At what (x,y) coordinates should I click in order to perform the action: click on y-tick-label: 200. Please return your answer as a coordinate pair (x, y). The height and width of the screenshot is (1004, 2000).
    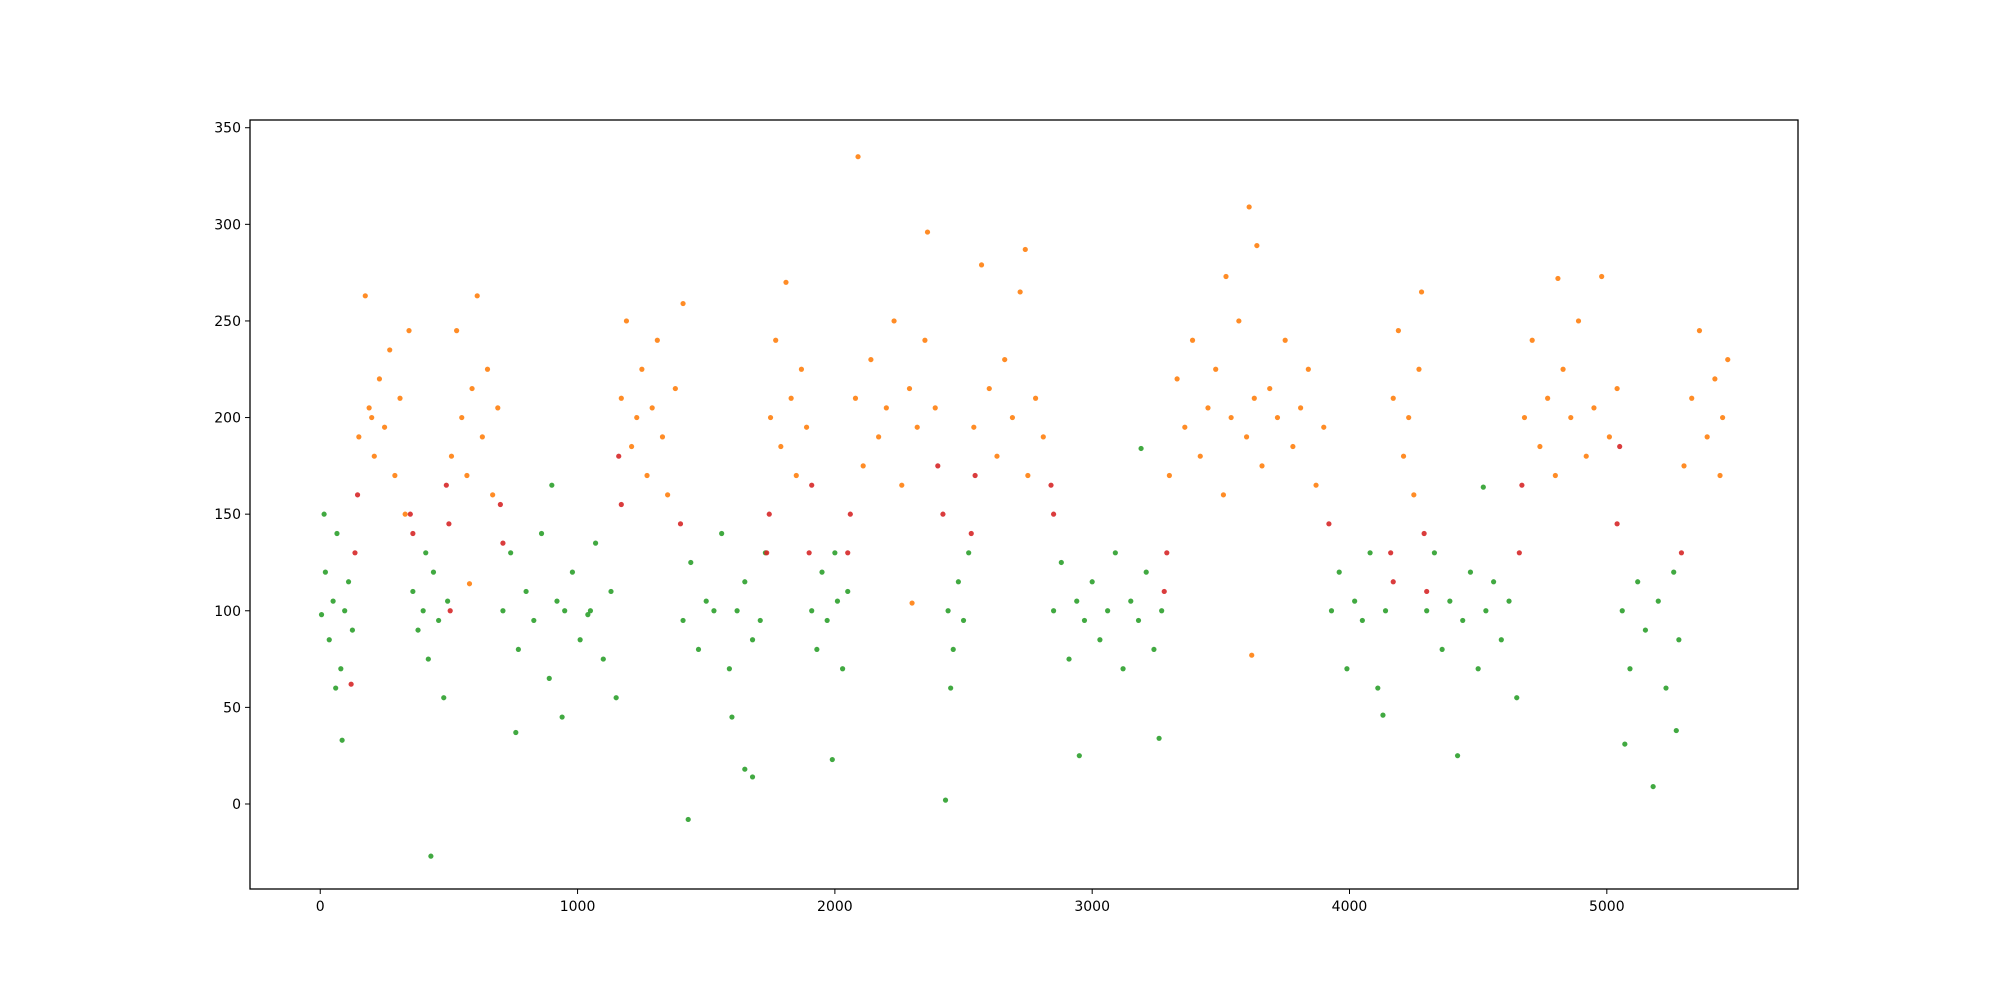
    Looking at the image, I should click on (227, 419).